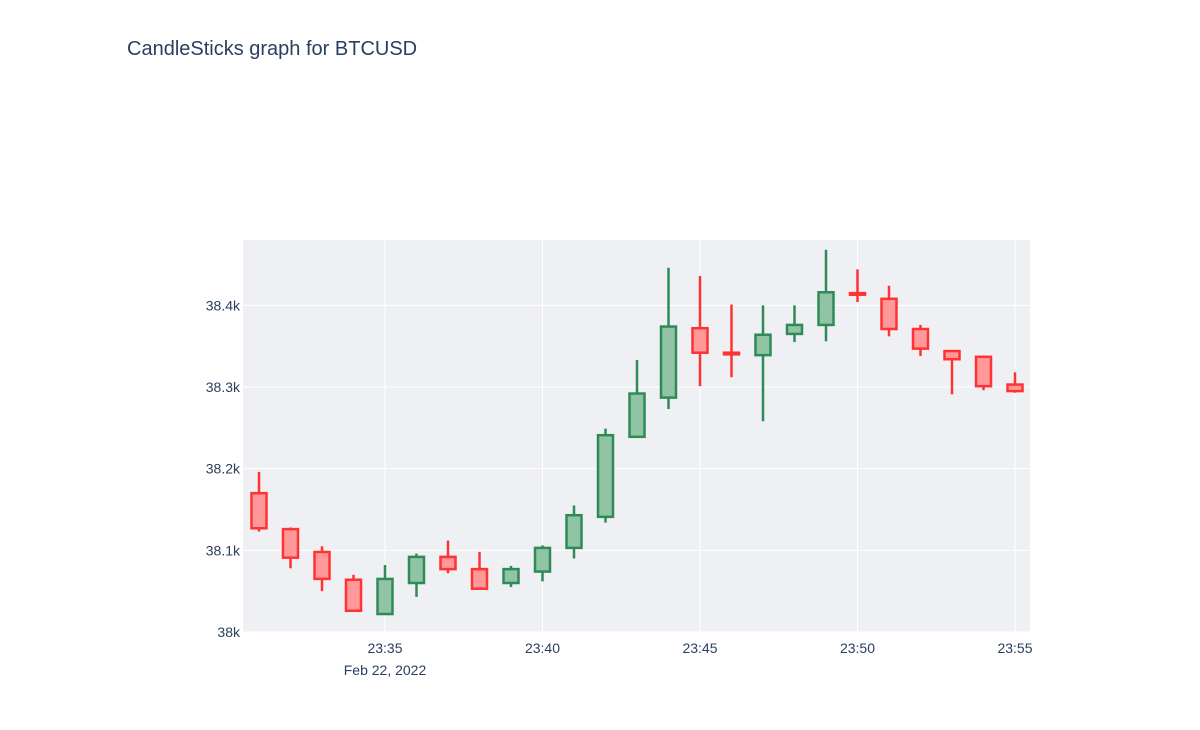 The image size is (1200, 730). I want to click on x-tick-label: 23:45, so click(699, 648).